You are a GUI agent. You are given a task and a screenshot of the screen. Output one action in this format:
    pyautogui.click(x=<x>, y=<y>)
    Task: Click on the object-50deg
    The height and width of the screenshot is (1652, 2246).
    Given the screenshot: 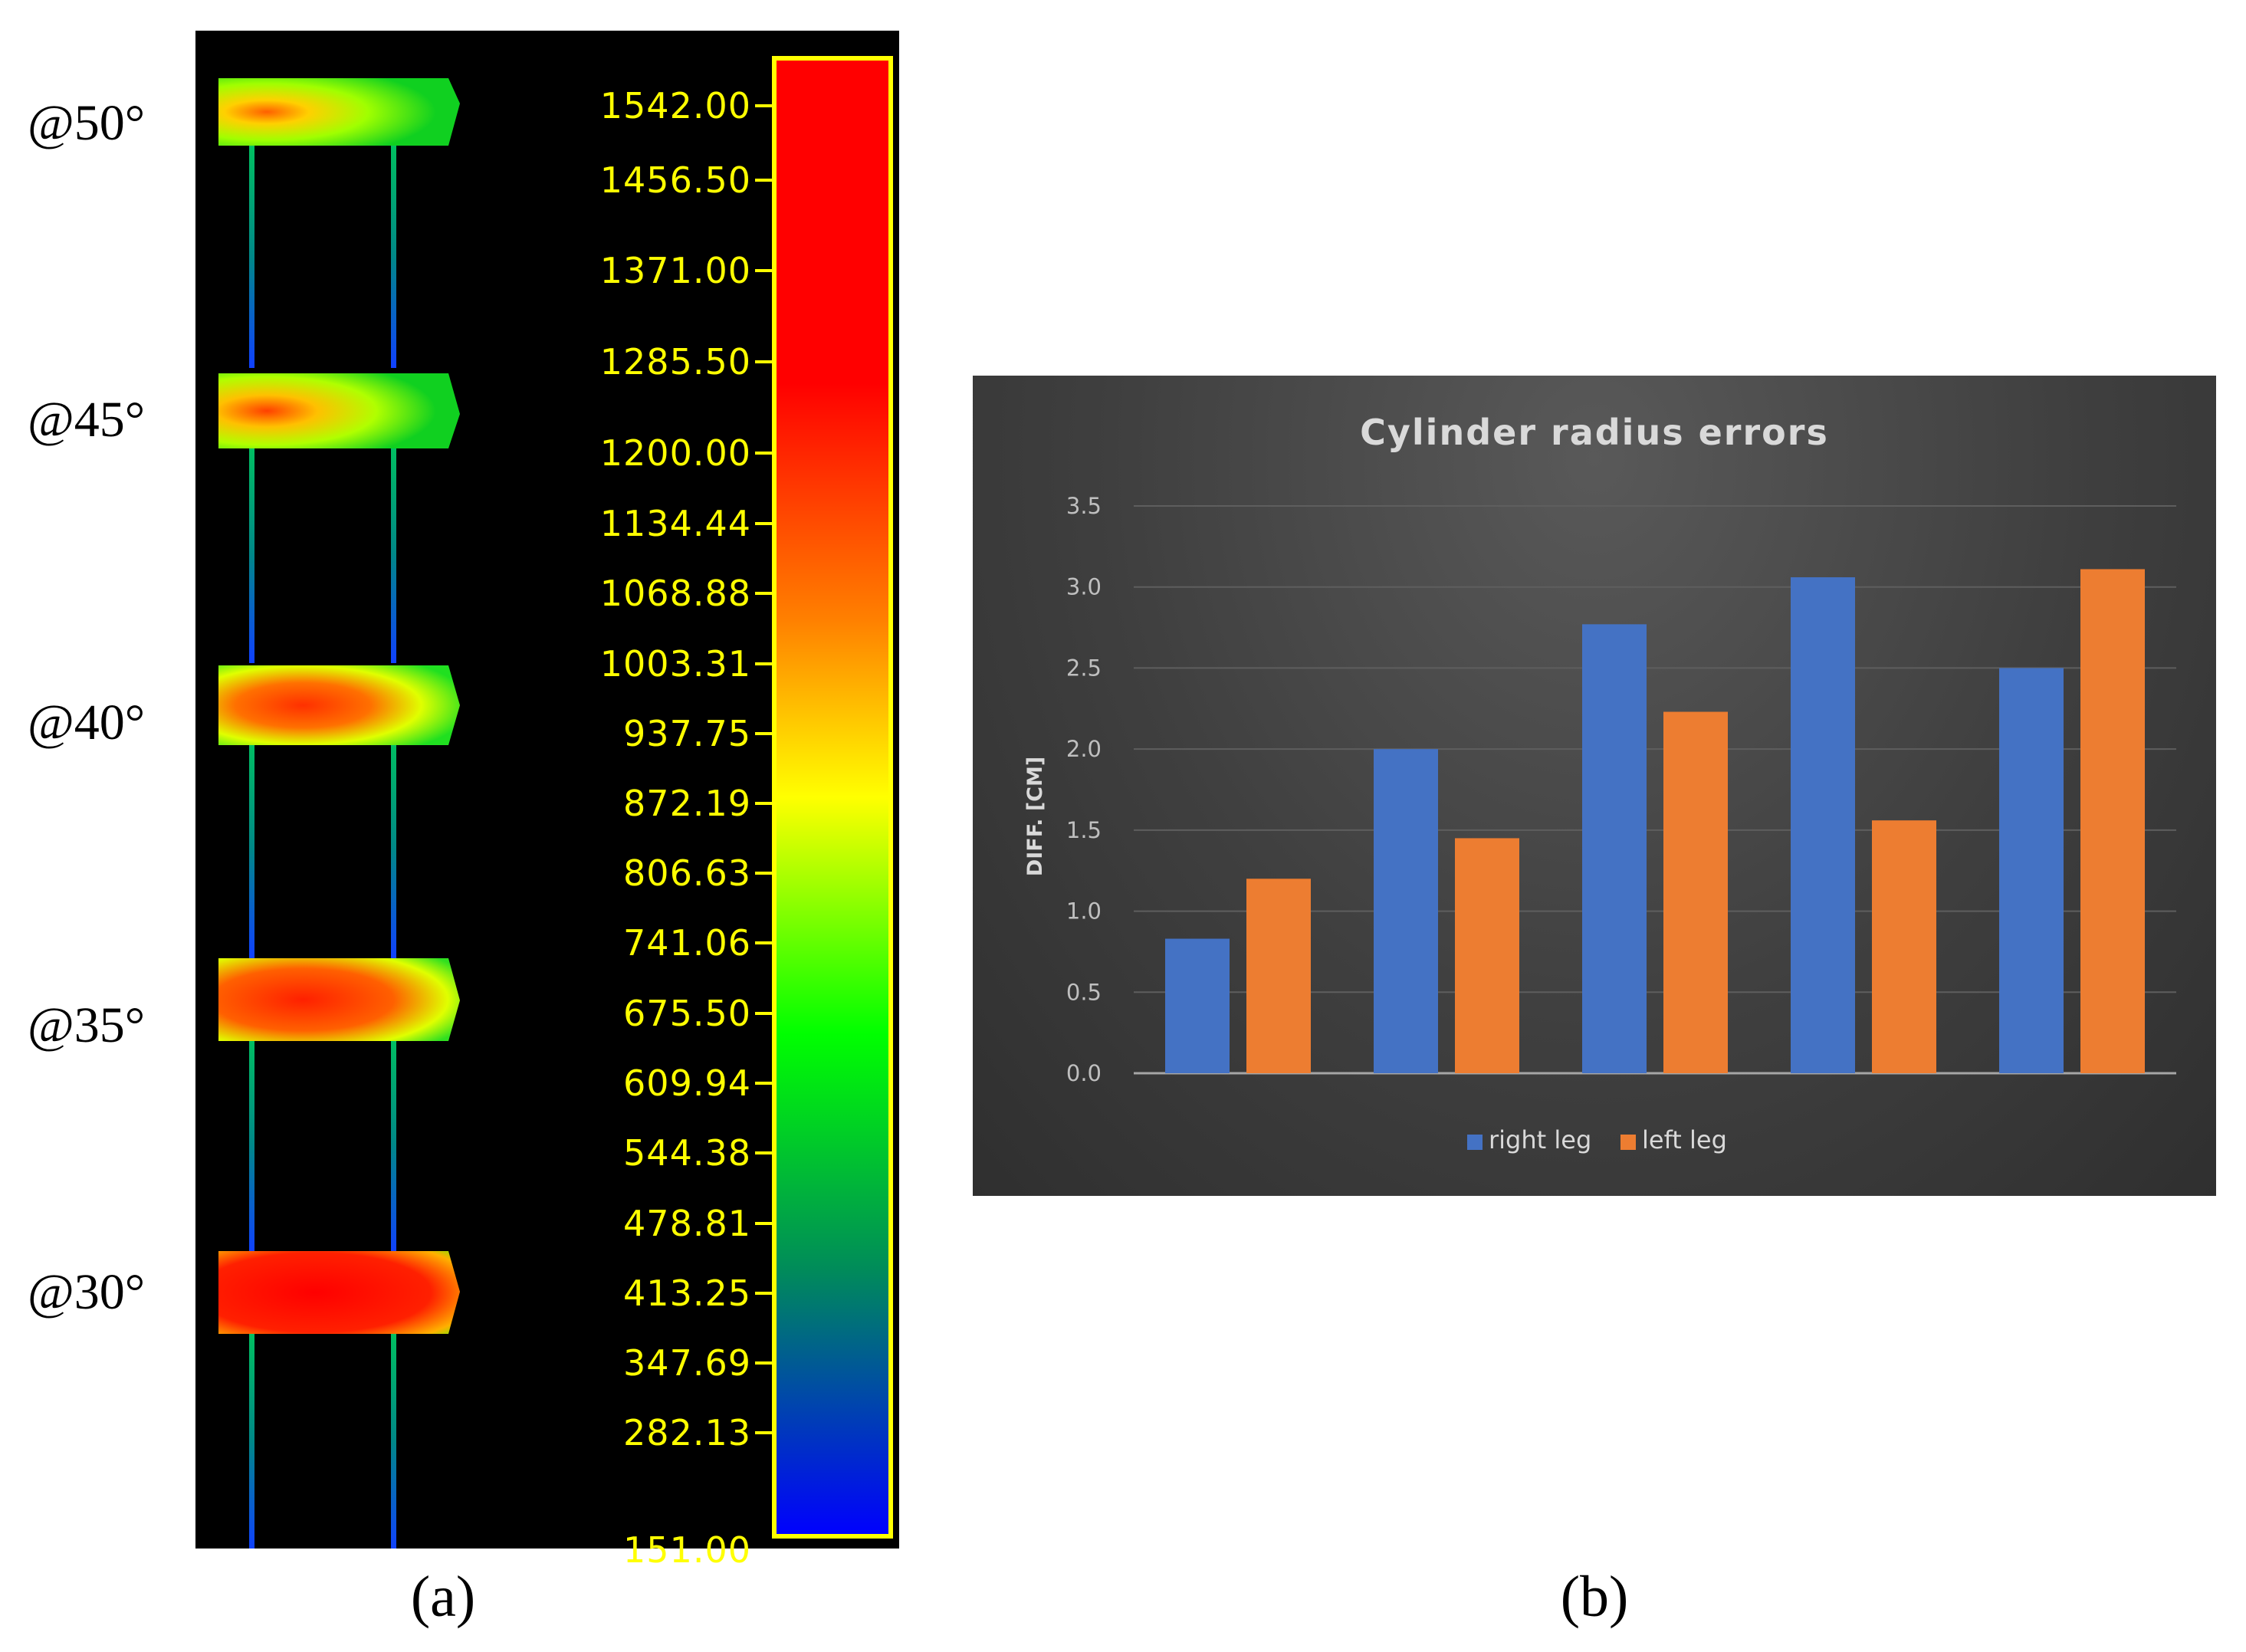 What is the action you would take?
    pyautogui.click(x=339, y=223)
    